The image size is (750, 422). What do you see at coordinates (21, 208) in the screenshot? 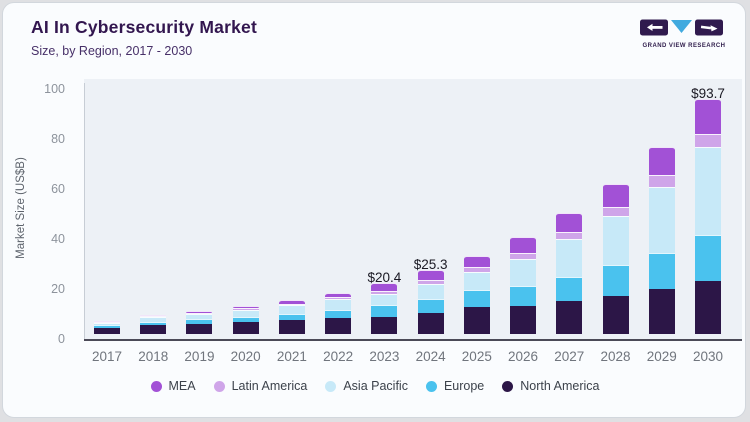
I see `y-axis-title: Market Size (US$B)` at bounding box center [21, 208].